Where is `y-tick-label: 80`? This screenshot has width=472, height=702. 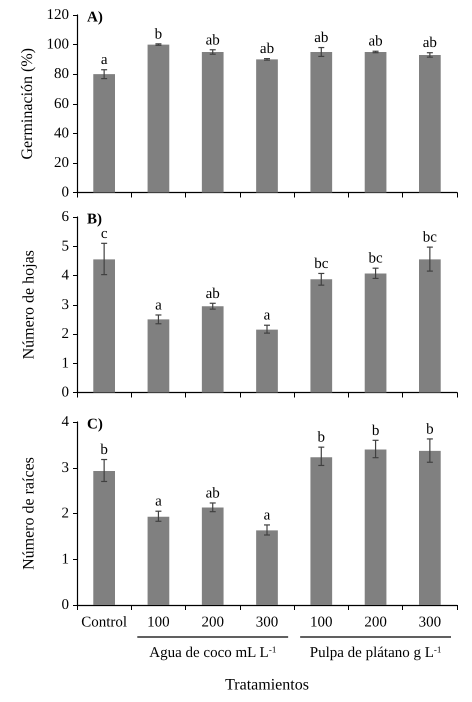
y-tick-label: 80 is located at coordinates (61, 74).